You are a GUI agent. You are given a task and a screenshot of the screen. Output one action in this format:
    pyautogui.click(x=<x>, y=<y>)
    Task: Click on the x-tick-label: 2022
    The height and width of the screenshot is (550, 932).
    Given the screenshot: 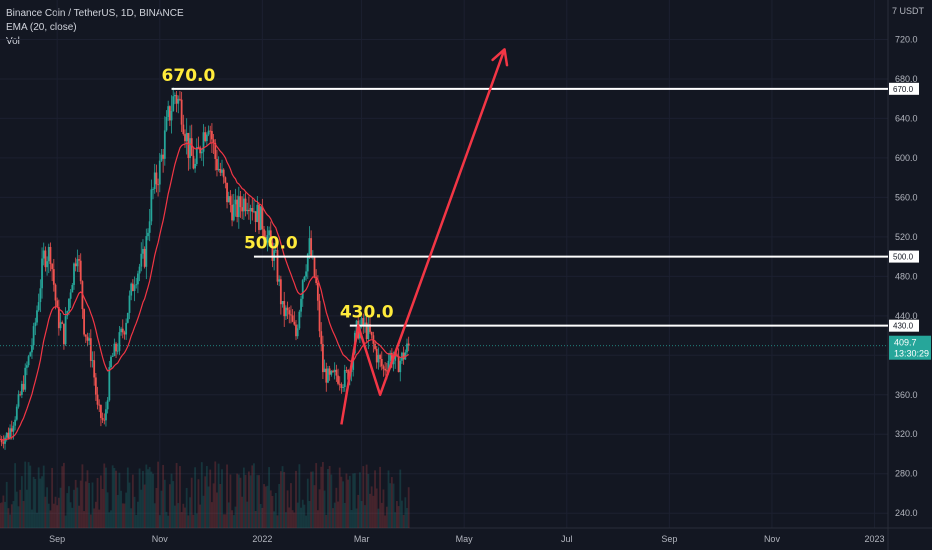 What is the action you would take?
    pyautogui.click(x=262, y=539)
    